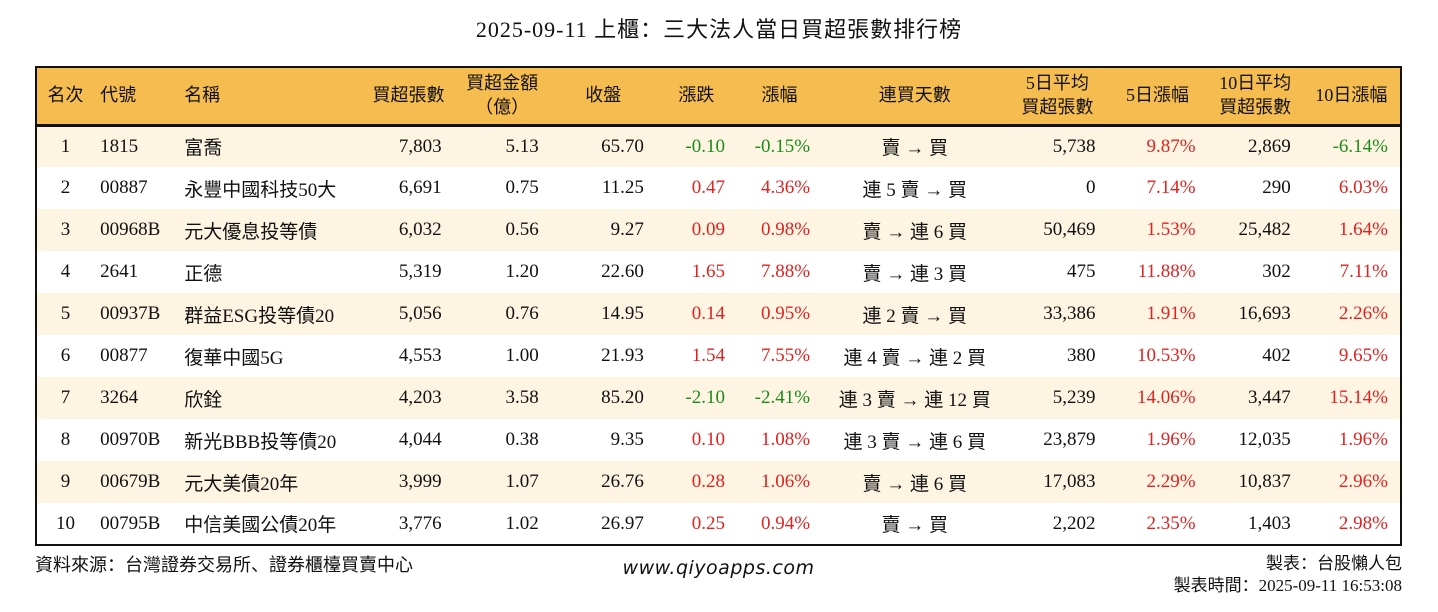  What do you see at coordinates (1363, 187) in the screenshot?
I see `cell-pct10: 6.03%` at bounding box center [1363, 187].